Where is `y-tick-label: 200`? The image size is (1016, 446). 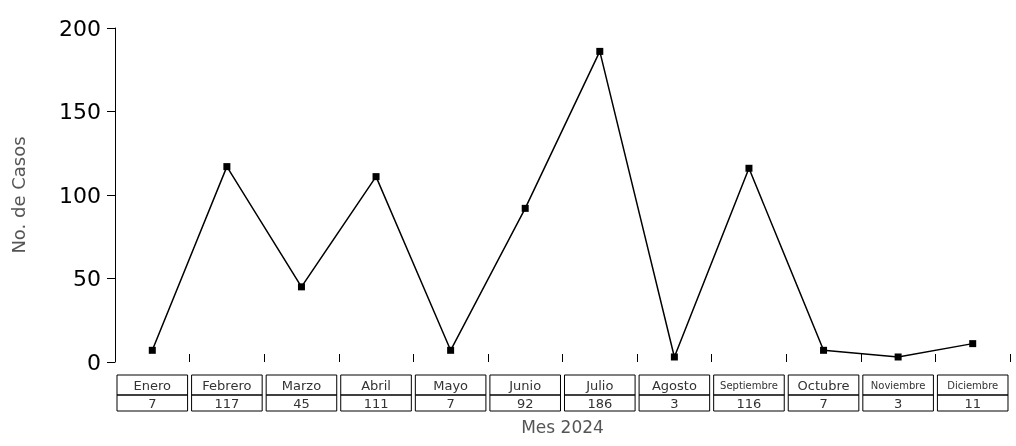
y-tick-label: 200 is located at coordinates (80, 28).